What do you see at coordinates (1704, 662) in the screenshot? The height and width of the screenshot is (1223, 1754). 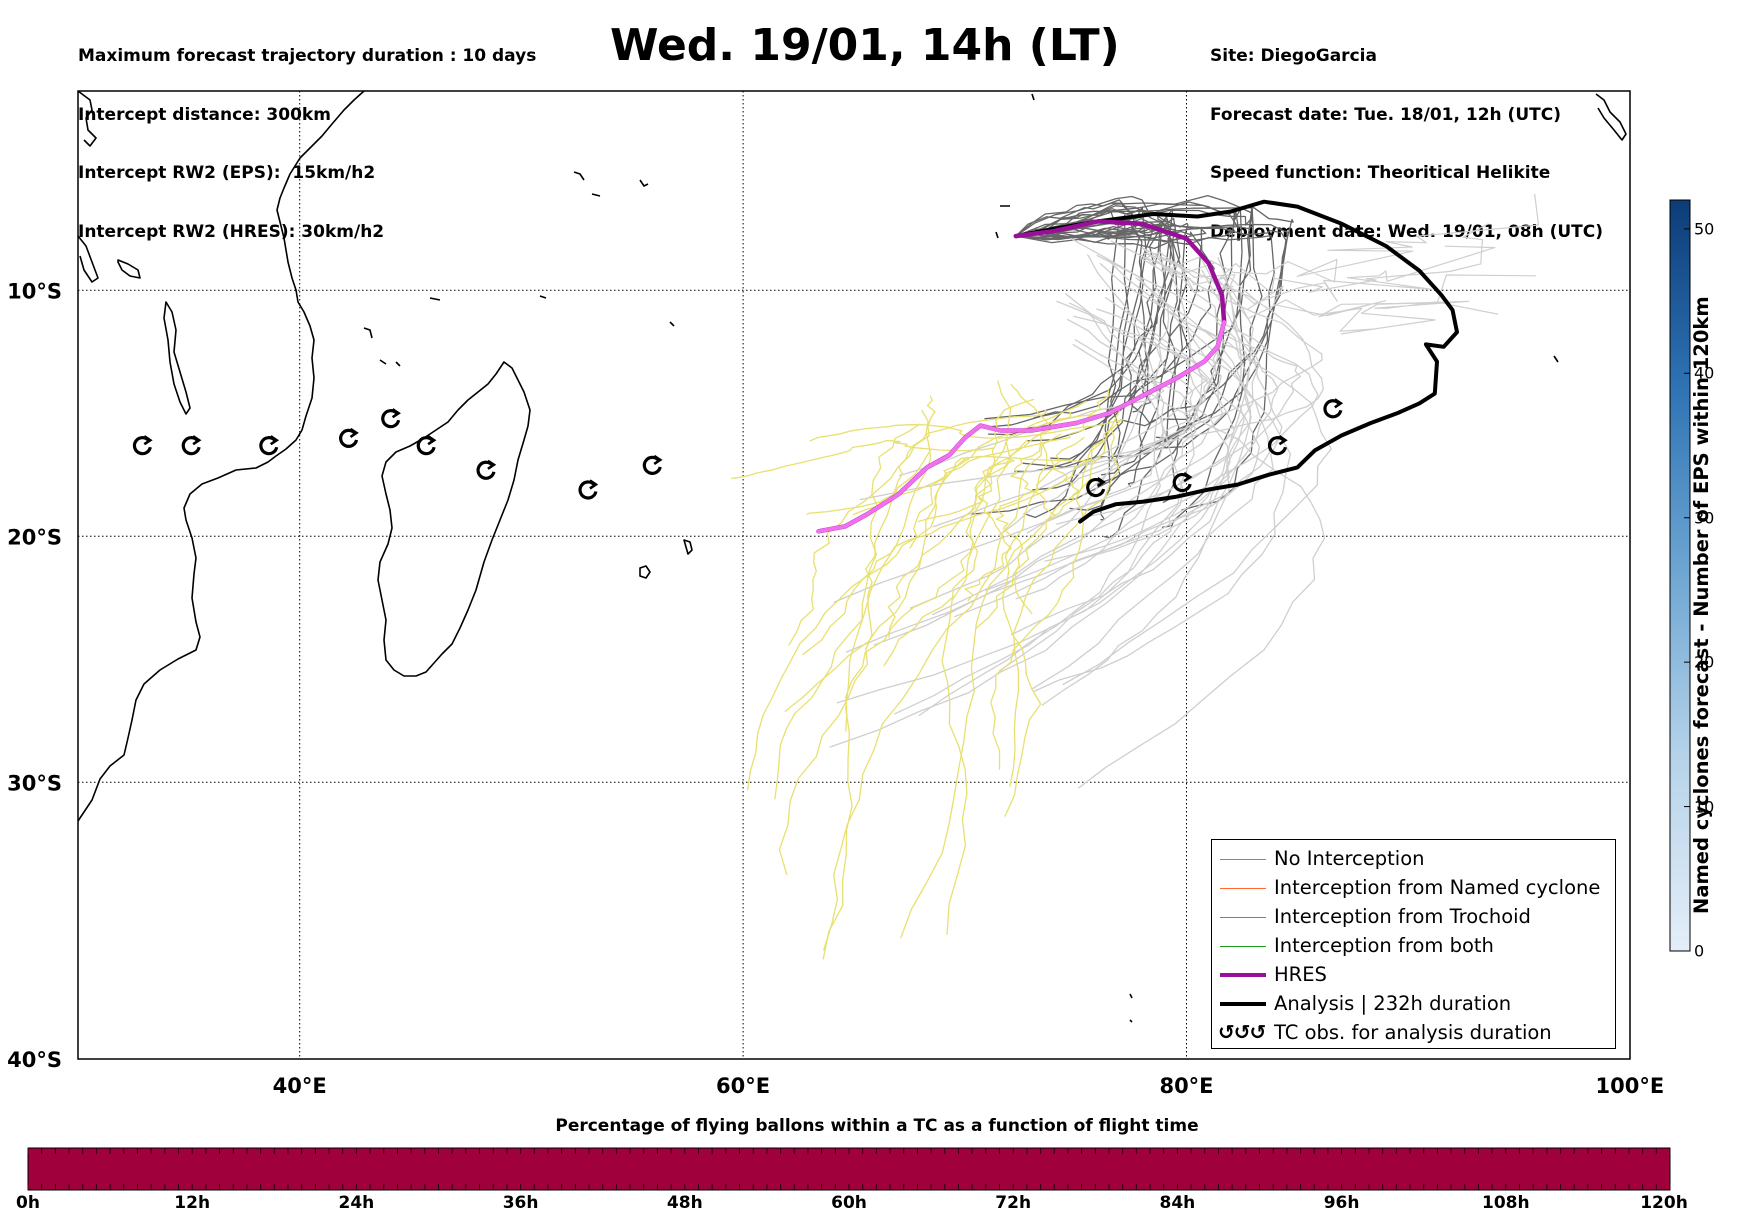 I see `colorbar-tick-label: 20` at bounding box center [1704, 662].